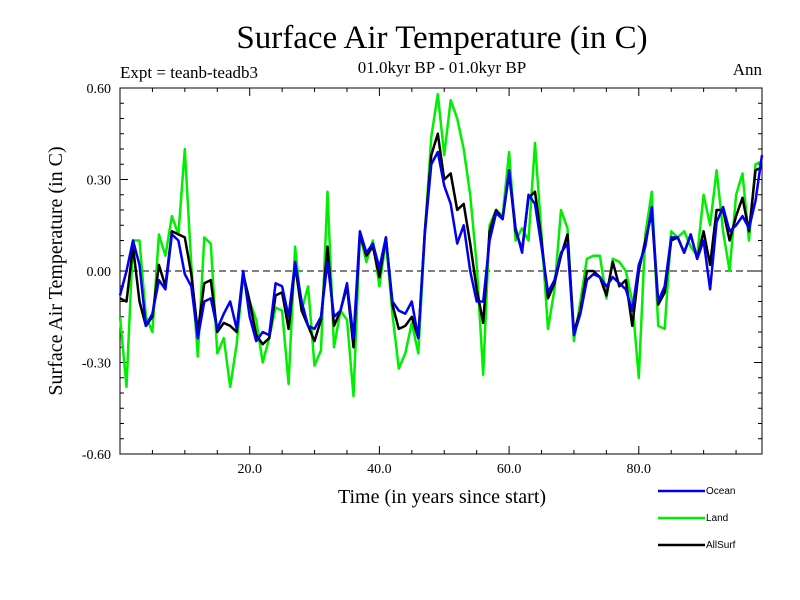 The height and width of the screenshot is (600, 800). What do you see at coordinates (748, 69) in the screenshot?
I see `season-label: Ann` at bounding box center [748, 69].